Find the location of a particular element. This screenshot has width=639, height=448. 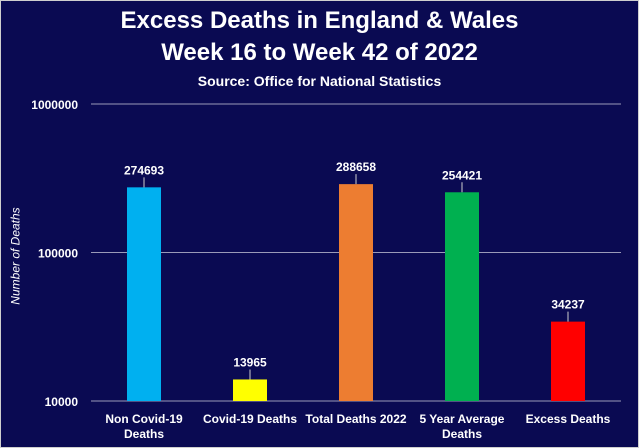

y-tick-label: 1000000 is located at coordinates (54, 105).